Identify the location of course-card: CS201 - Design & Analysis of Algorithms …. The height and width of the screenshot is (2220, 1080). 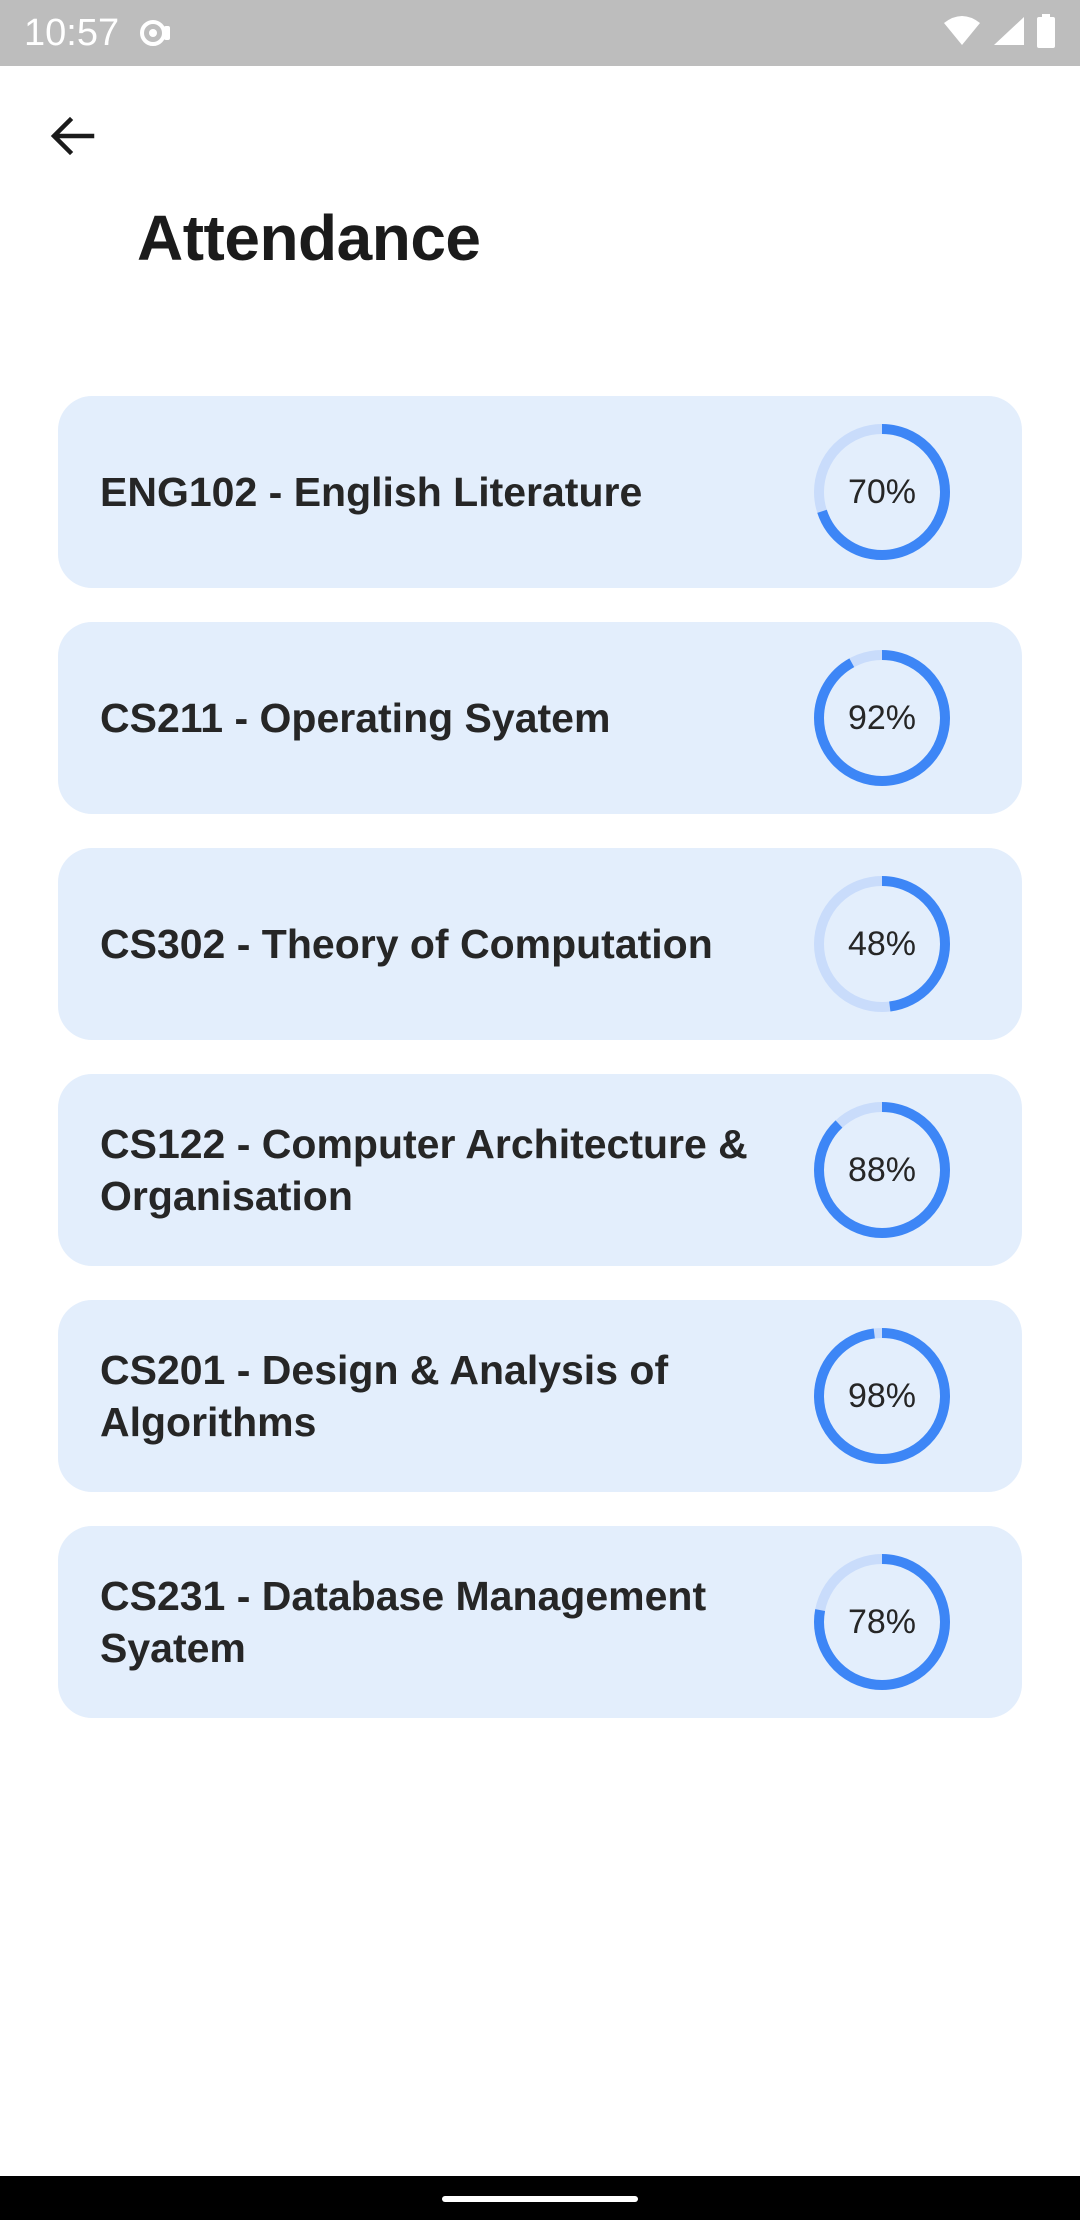
(540, 1396).